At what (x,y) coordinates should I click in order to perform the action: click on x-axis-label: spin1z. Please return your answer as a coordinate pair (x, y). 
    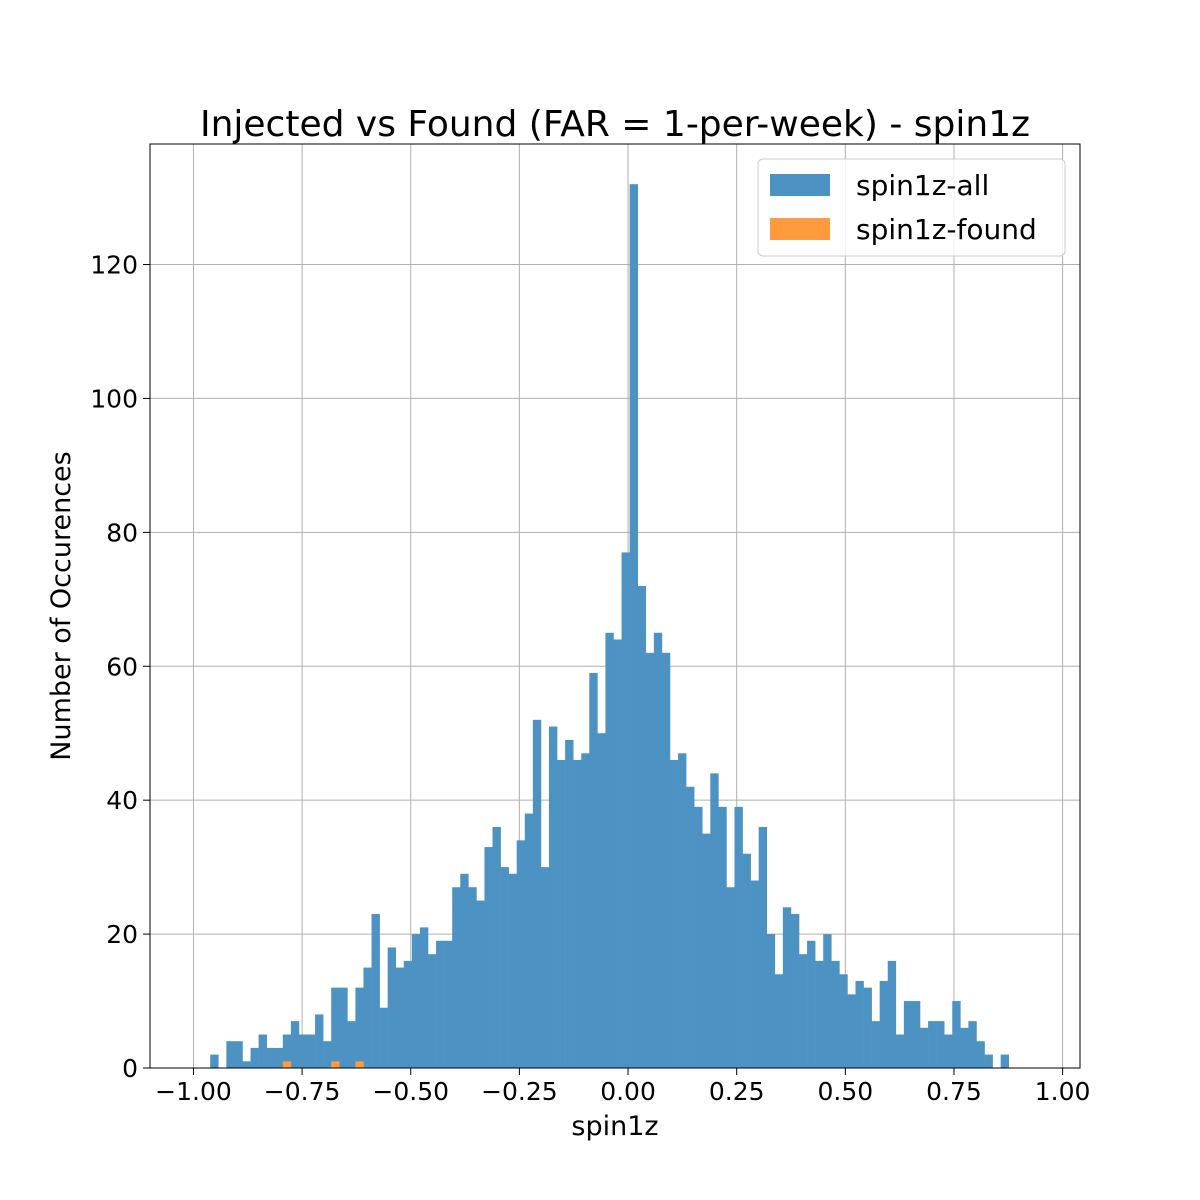
    Looking at the image, I should click on (614, 1126).